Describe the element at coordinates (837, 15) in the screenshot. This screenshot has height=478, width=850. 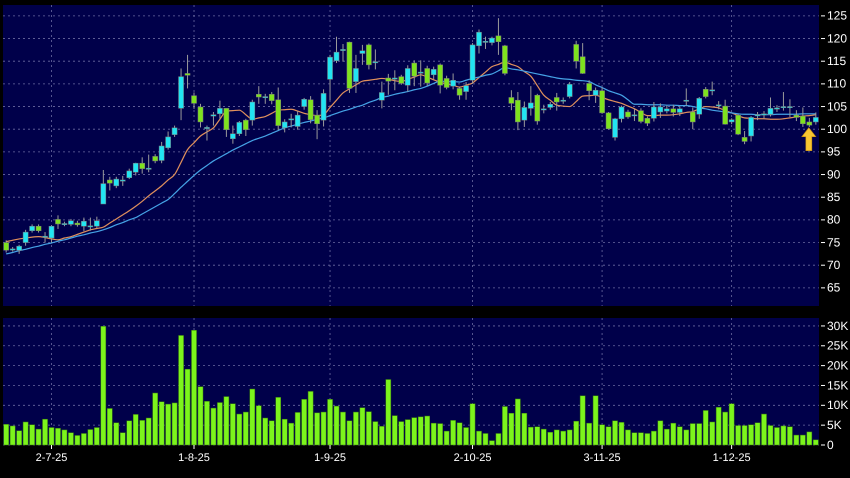
I see `y-tick-label: 125` at that location.